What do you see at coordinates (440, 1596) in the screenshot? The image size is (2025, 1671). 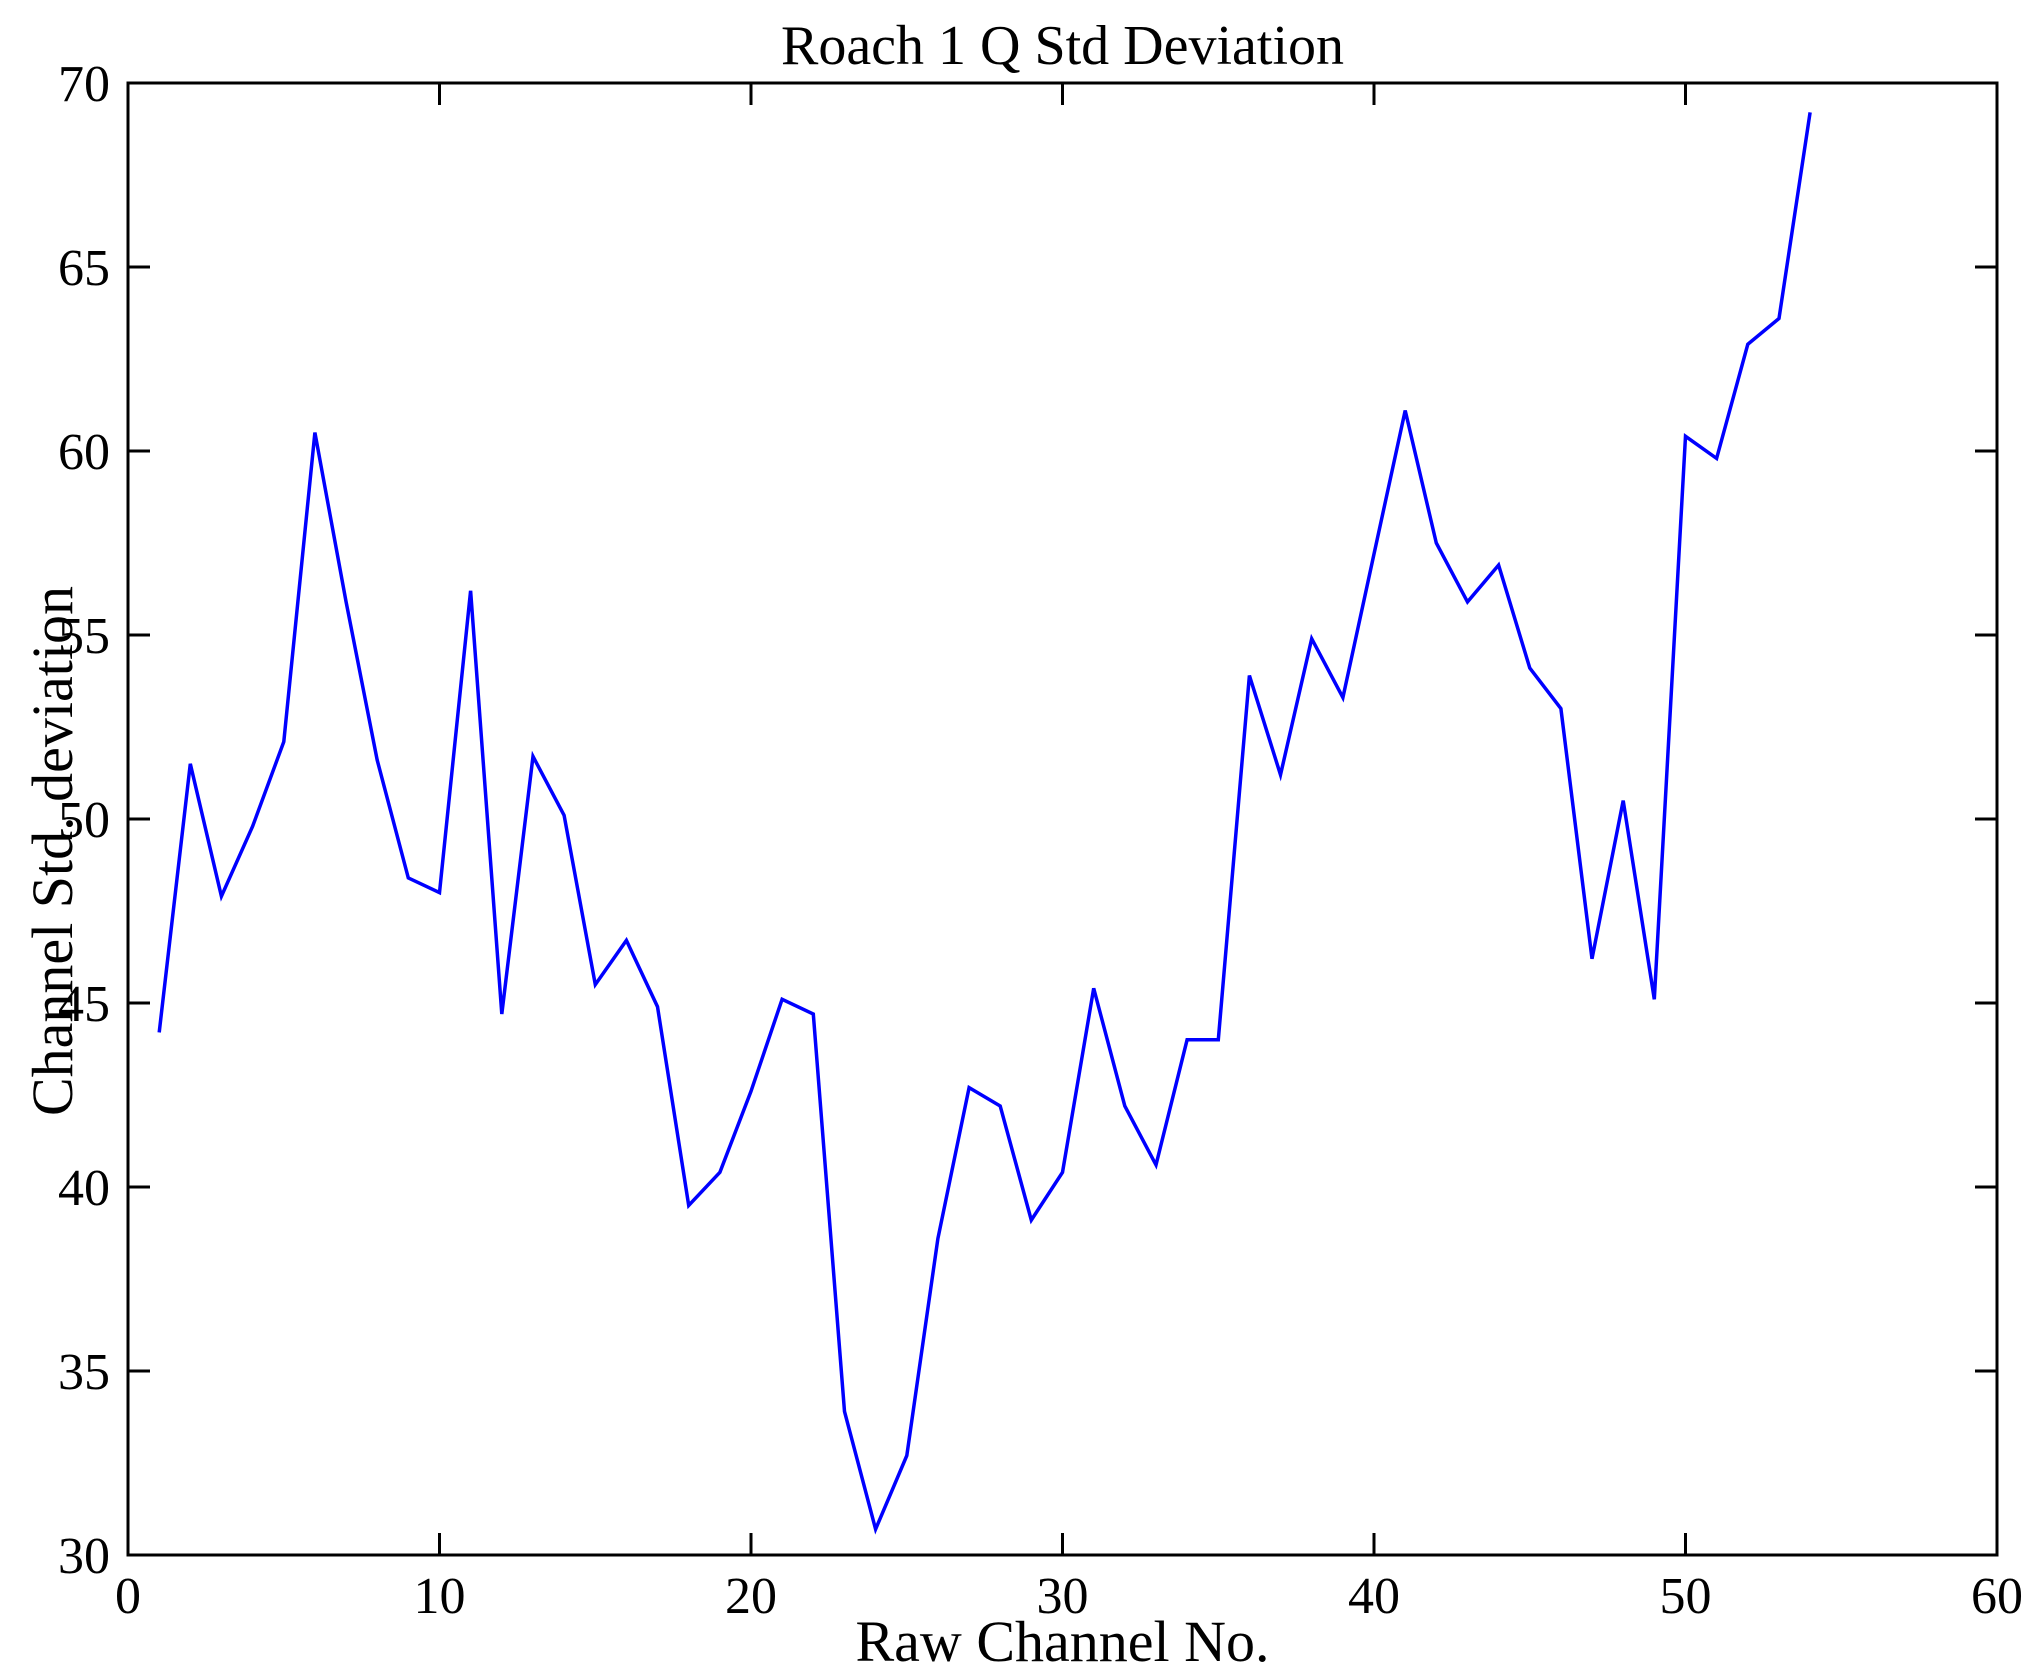 I see `x-axis-tick-label: 10` at bounding box center [440, 1596].